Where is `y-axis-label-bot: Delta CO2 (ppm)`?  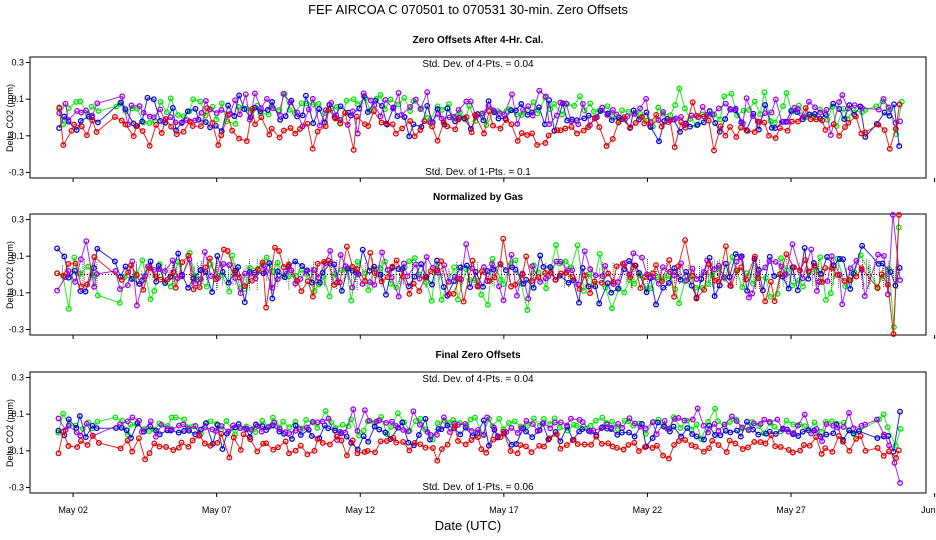
y-axis-label-bot: Delta CO2 (ppm) is located at coordinates (10, 433).